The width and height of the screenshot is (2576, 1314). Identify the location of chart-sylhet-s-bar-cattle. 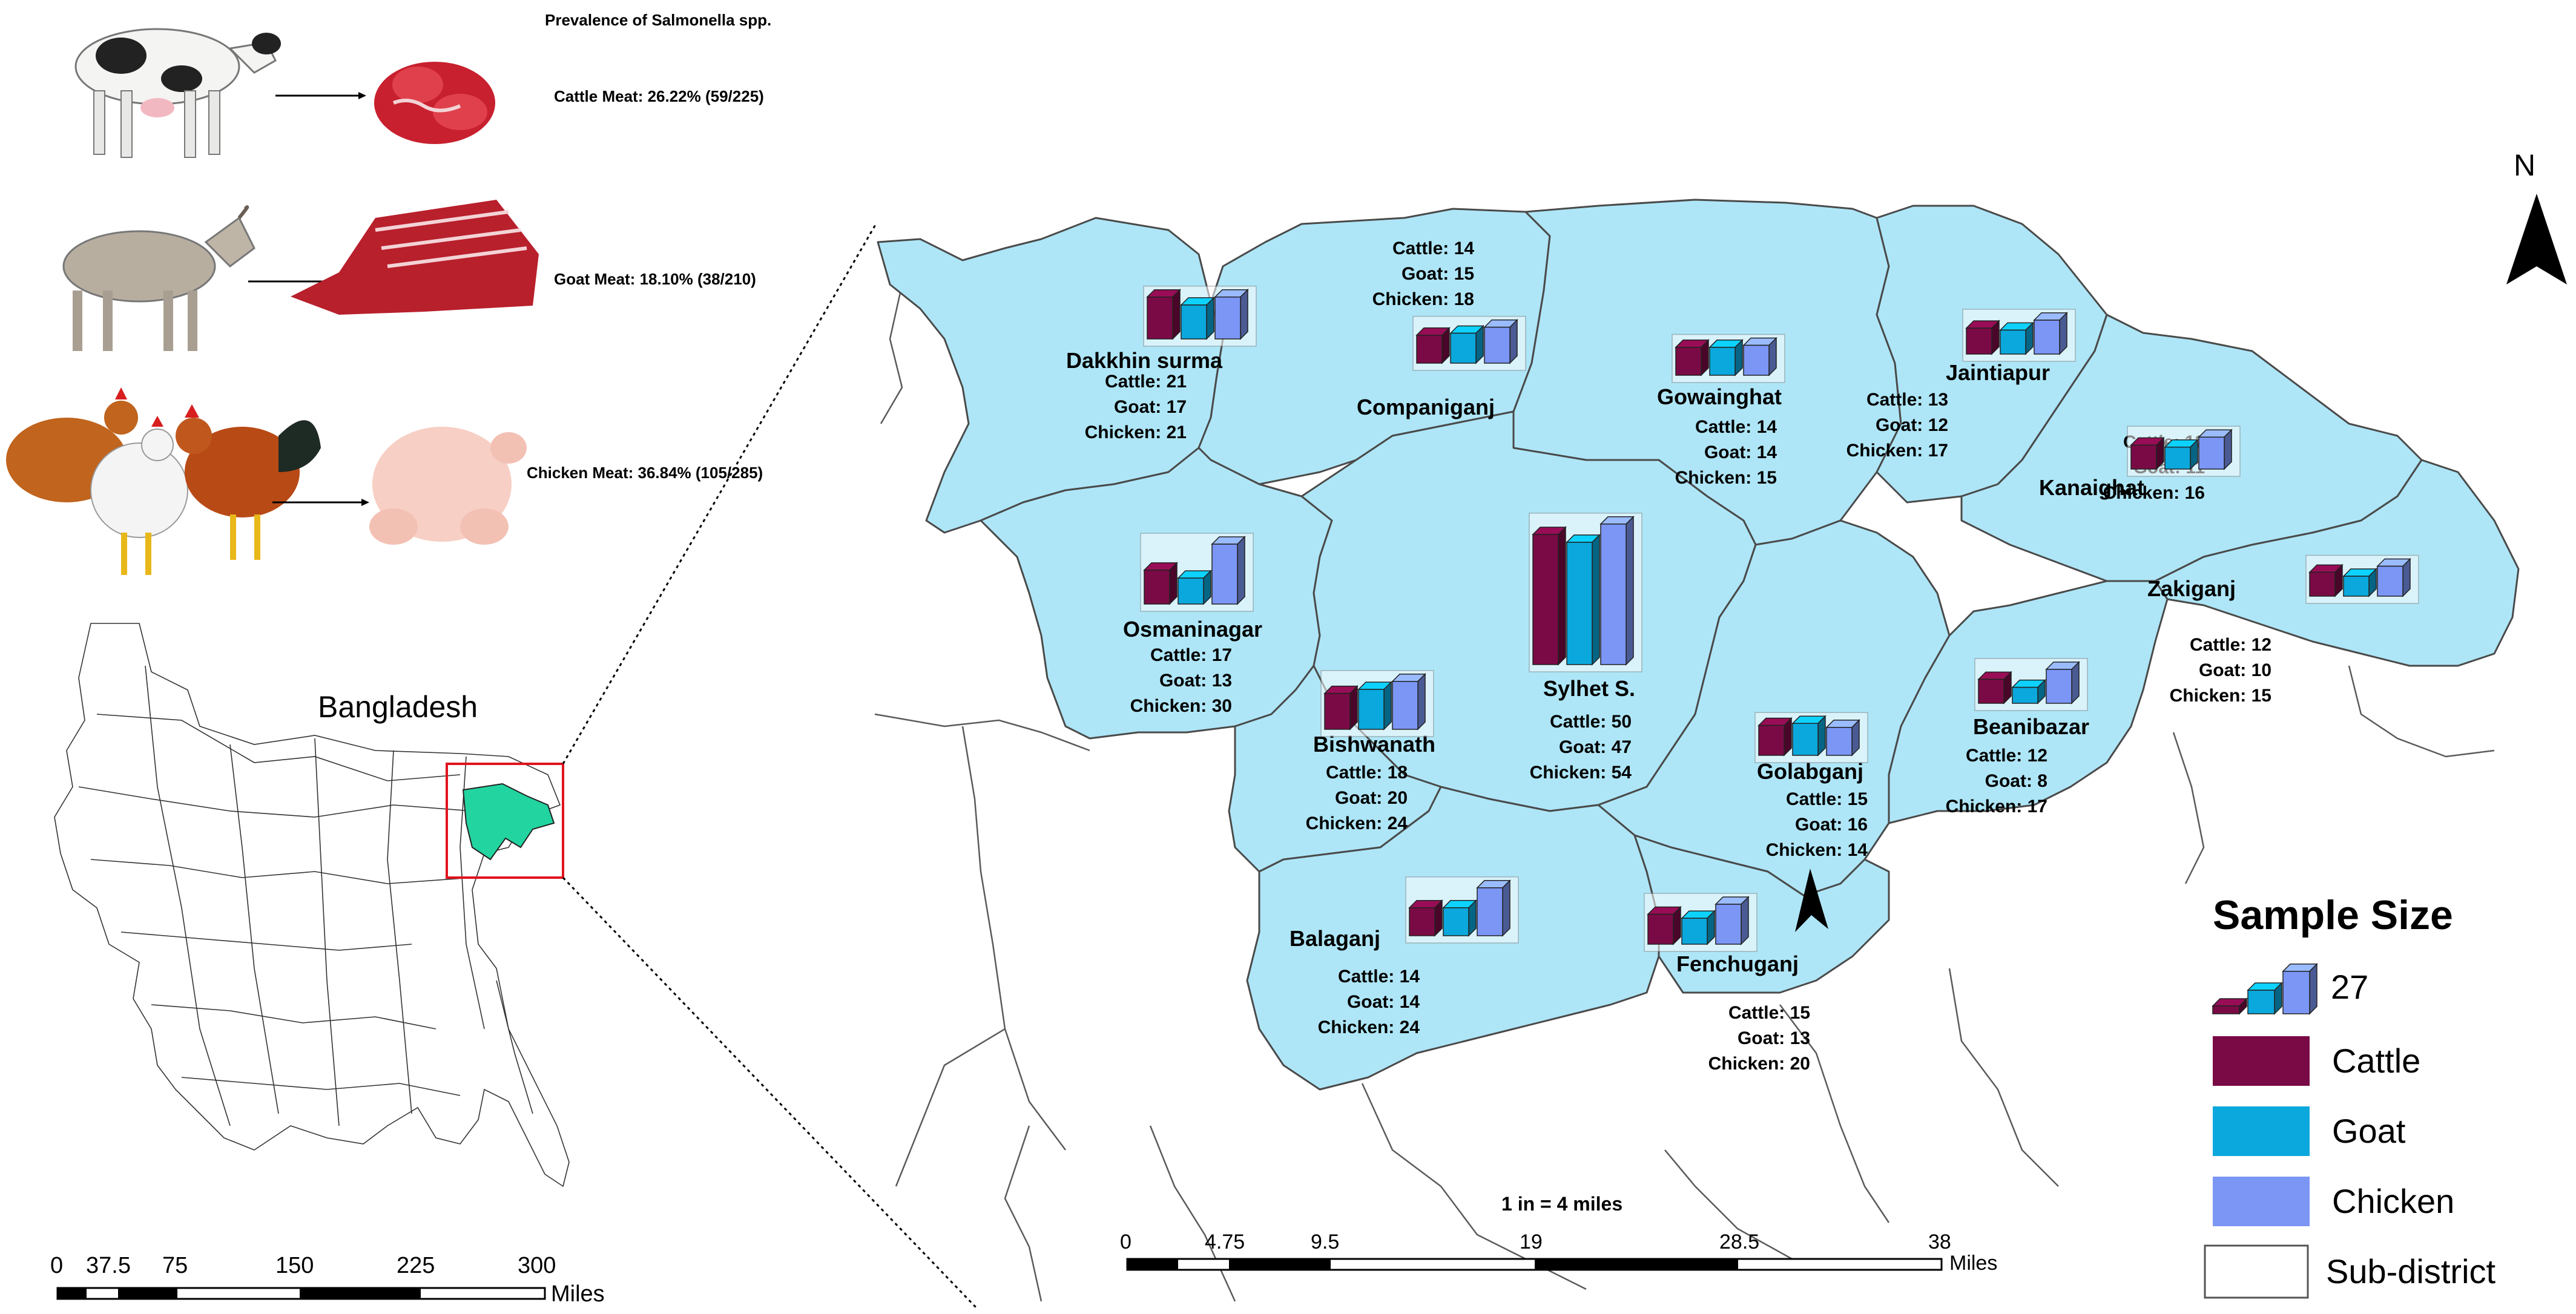
(1549, 596).